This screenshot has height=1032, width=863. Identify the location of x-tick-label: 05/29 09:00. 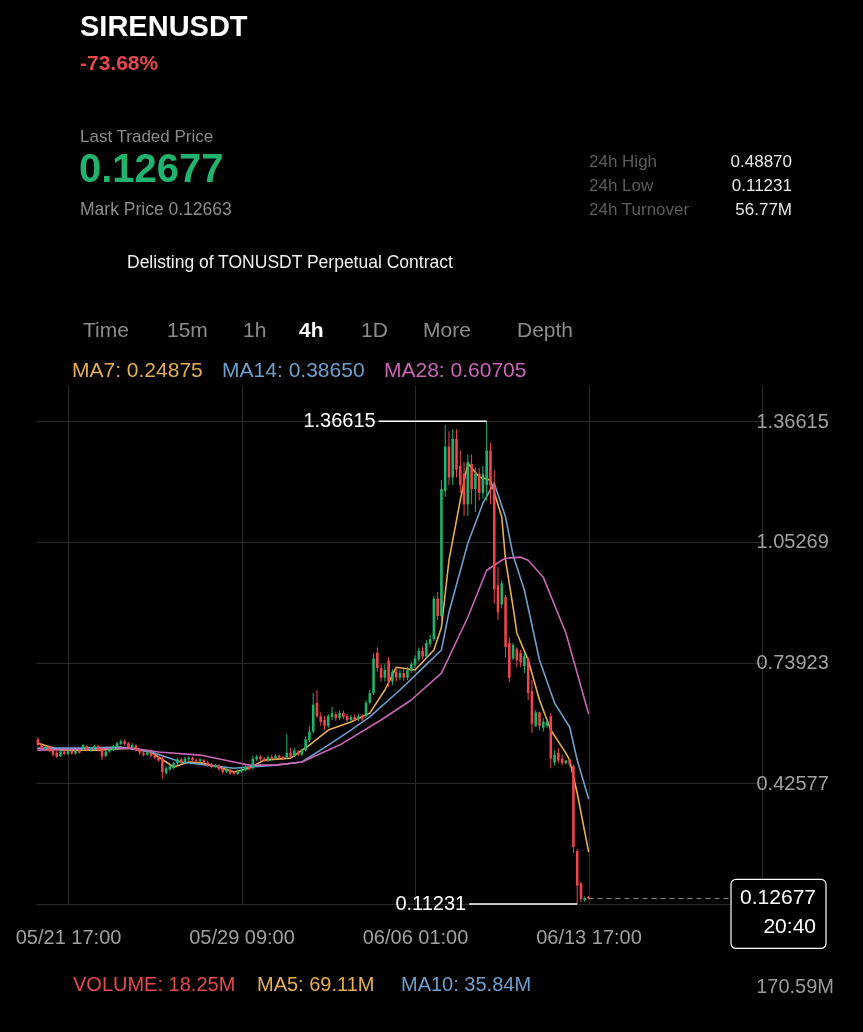
(242, 936).